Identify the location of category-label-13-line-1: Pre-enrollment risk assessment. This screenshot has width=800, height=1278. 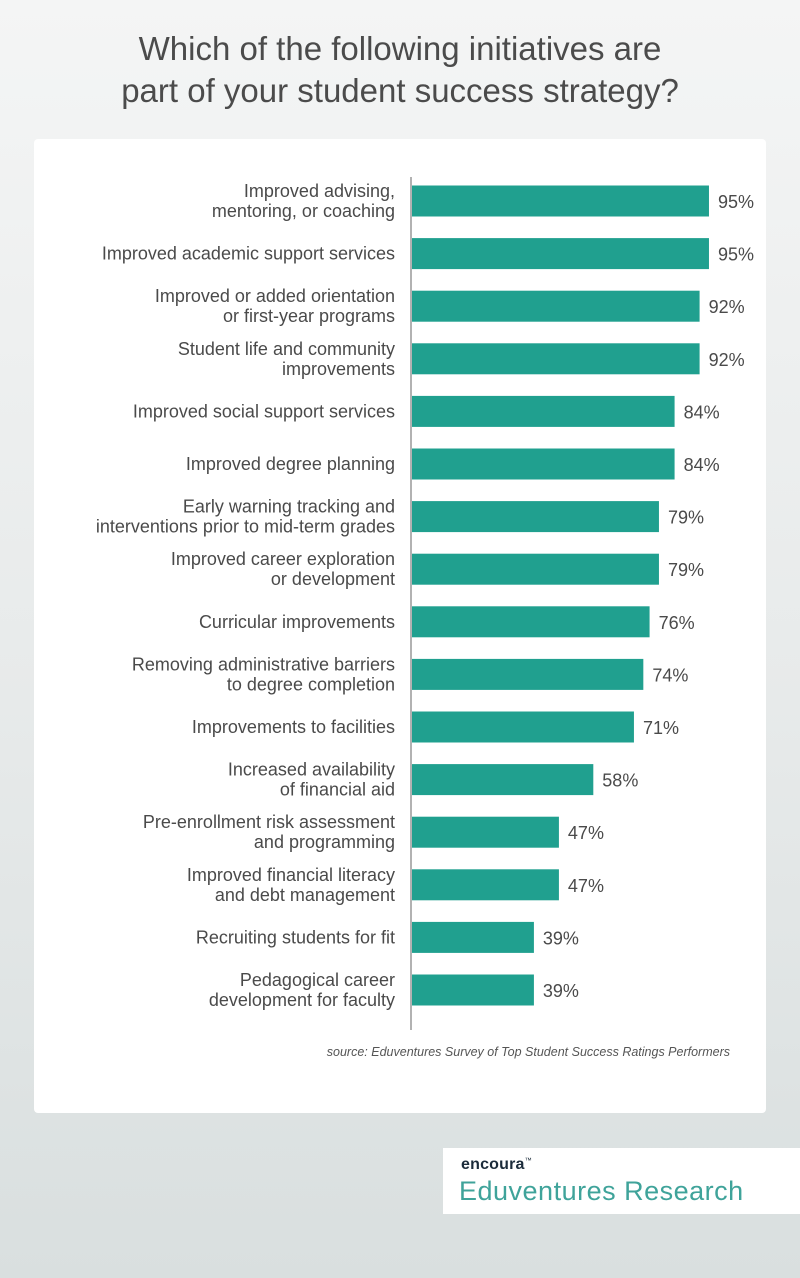
(269, 822).